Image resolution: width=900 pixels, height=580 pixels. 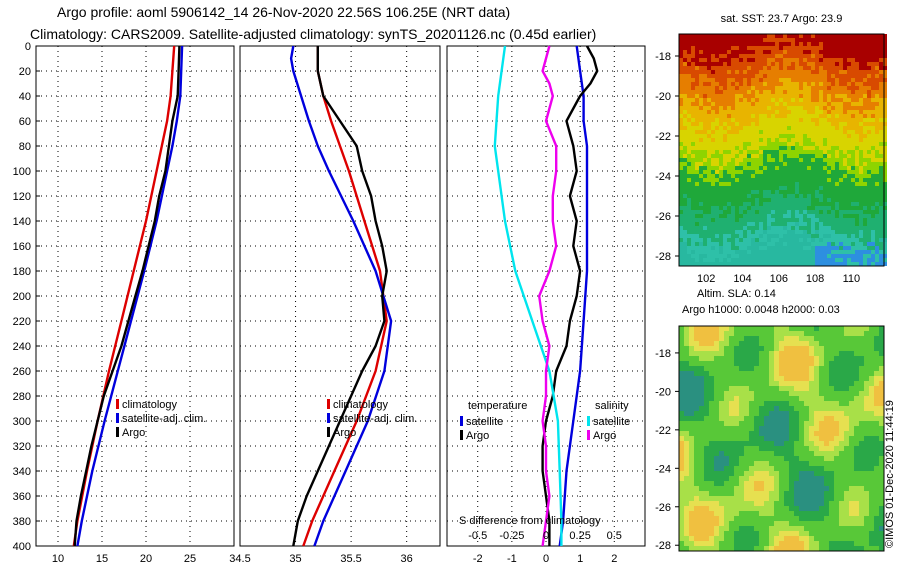 I want to click on depth-tick-label: 80, so click(x=25, y=147).